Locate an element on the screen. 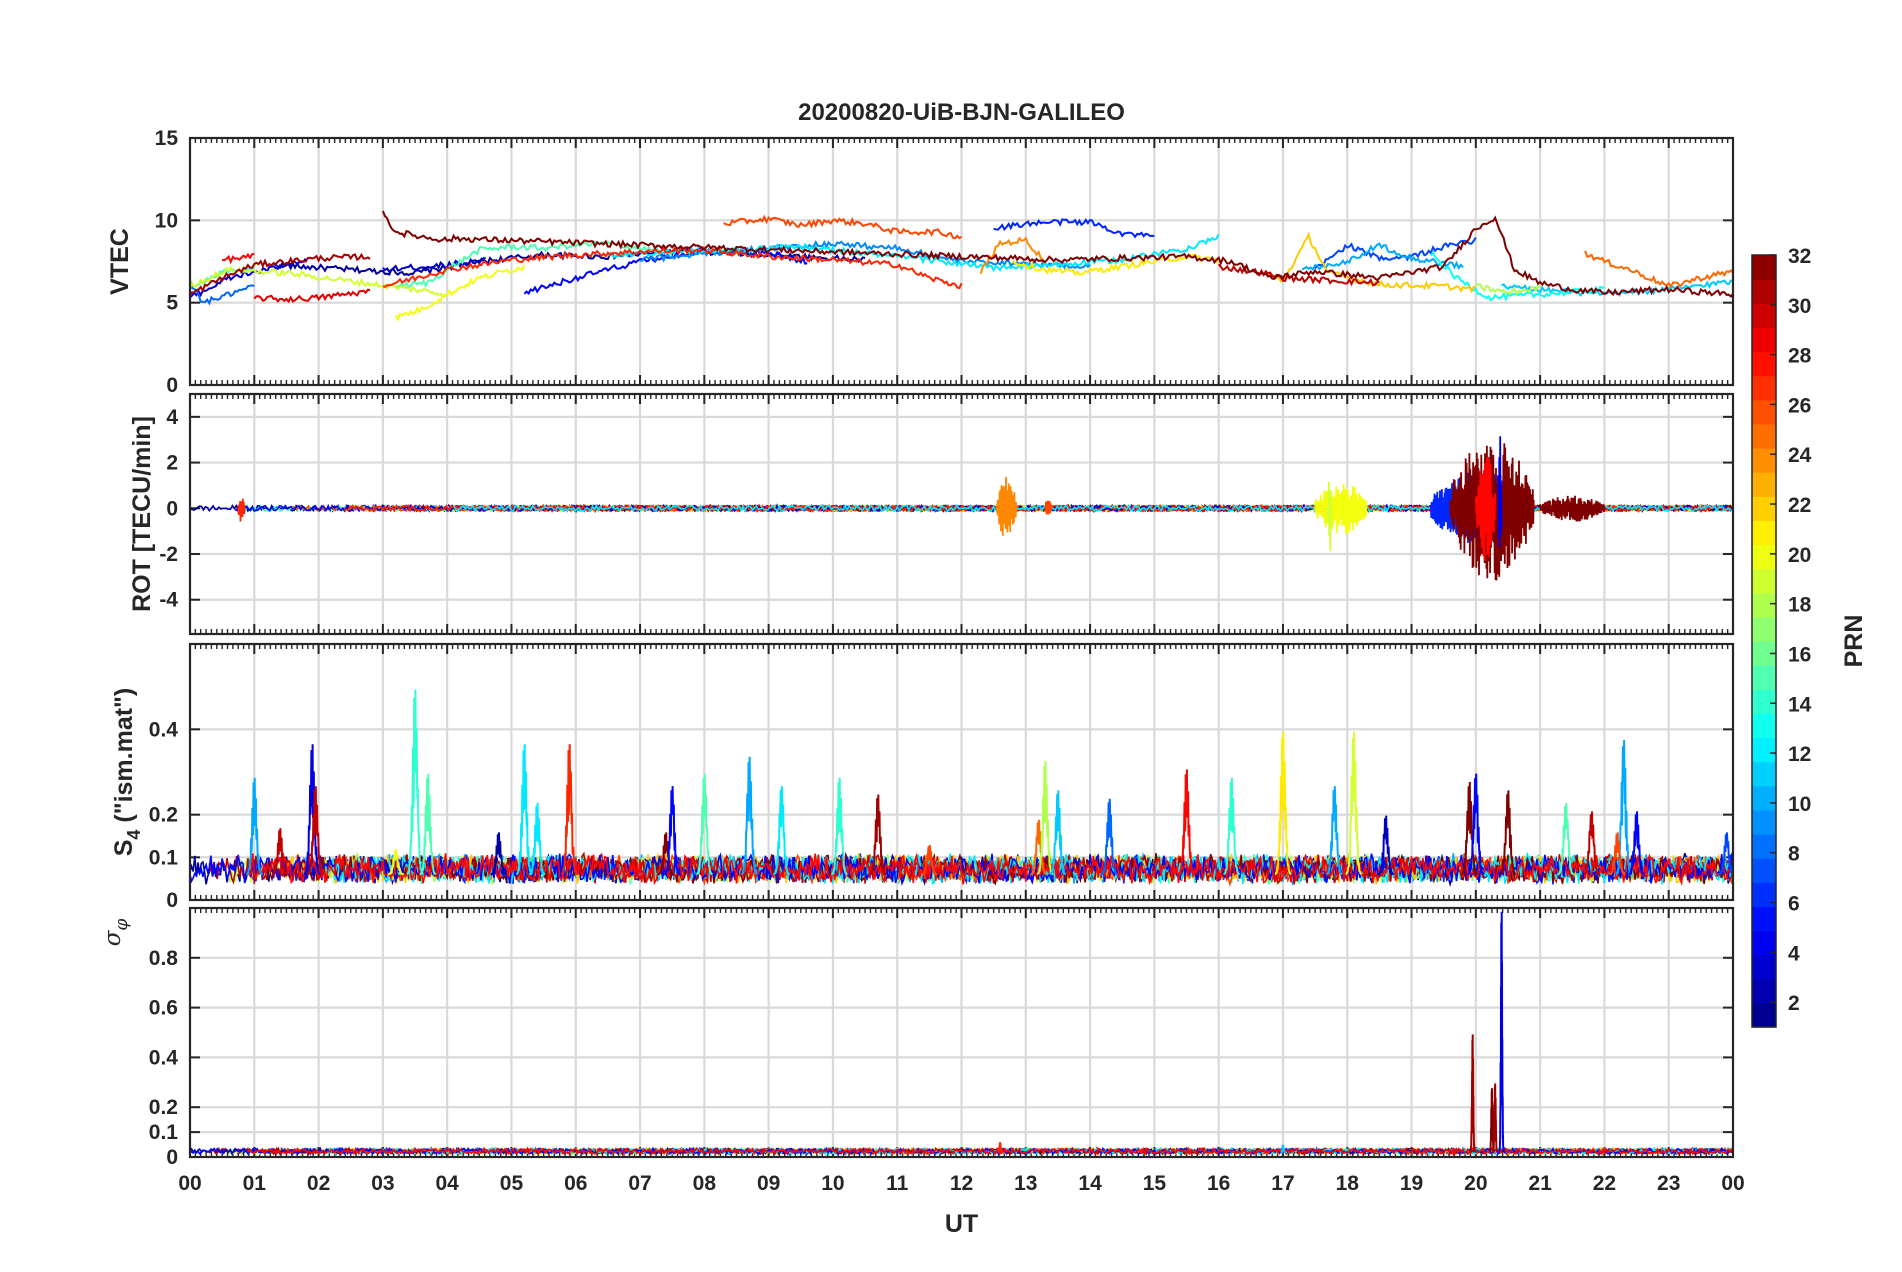 This screenshot has width=1902, height=1272. colorbar-frame is located at coordinates (1764, 641).